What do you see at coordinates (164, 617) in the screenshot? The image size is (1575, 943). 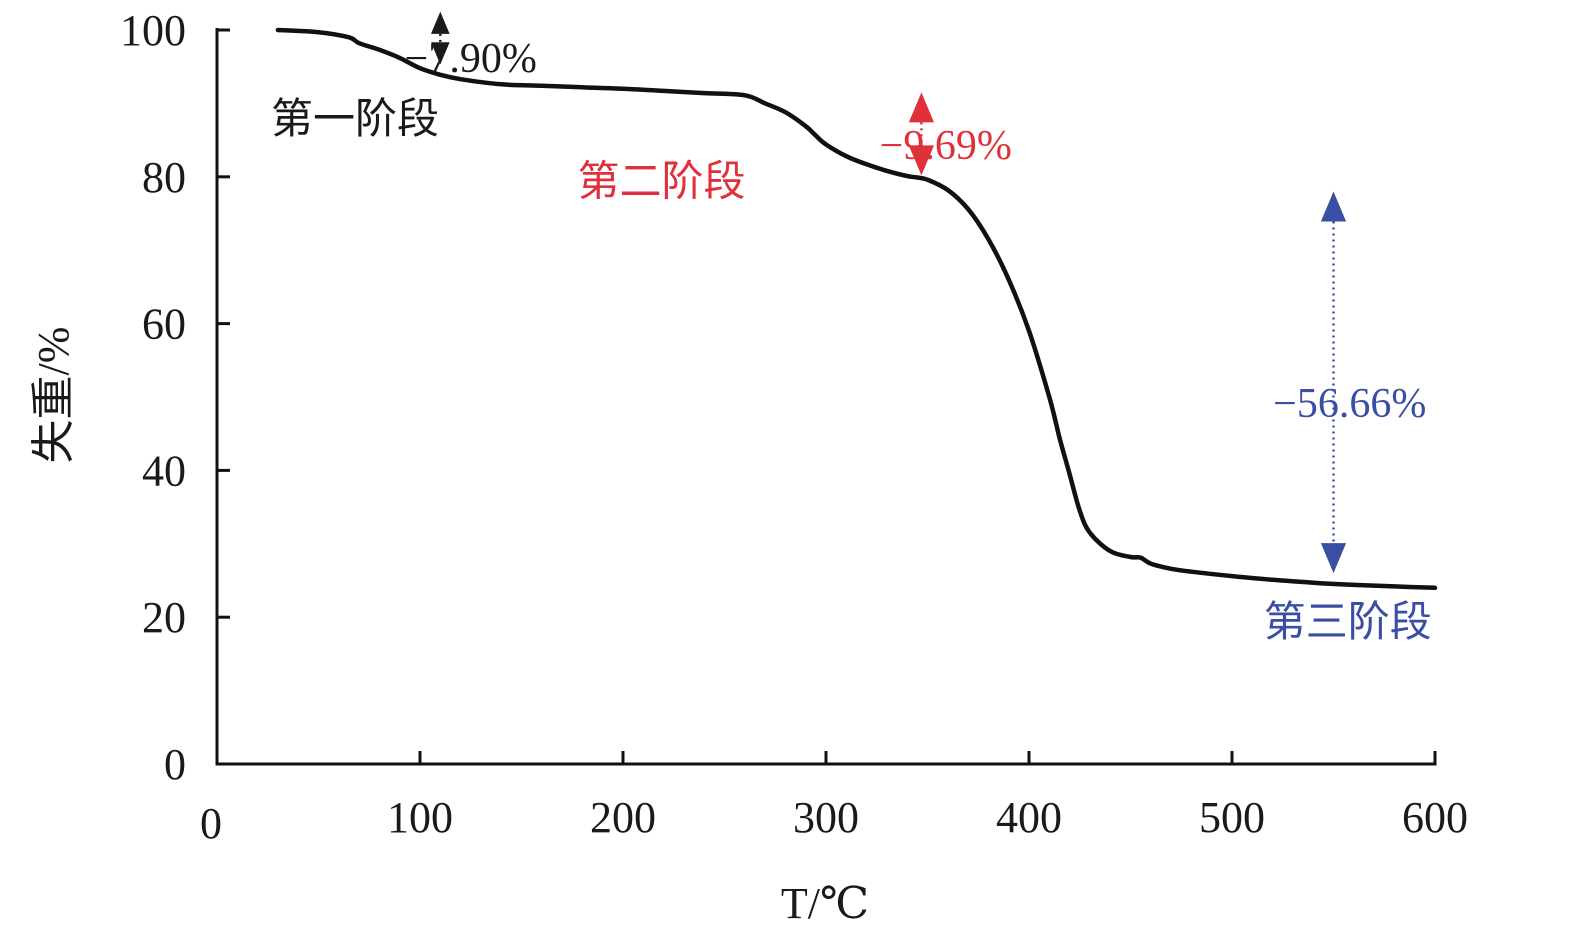 I see `y-tick-label: 20` at bounding box center [164, 617].